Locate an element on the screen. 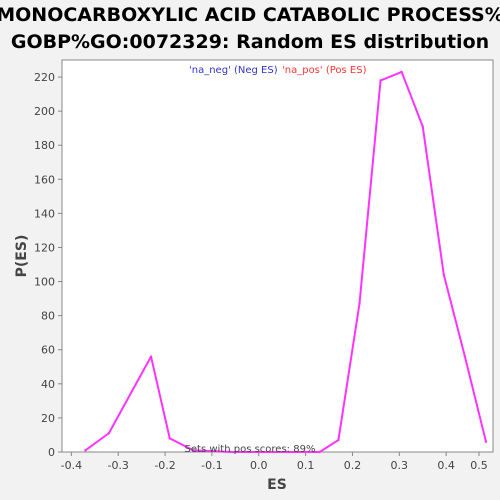  x-tick-label: 0.4 is located at coordinates (446, 465).